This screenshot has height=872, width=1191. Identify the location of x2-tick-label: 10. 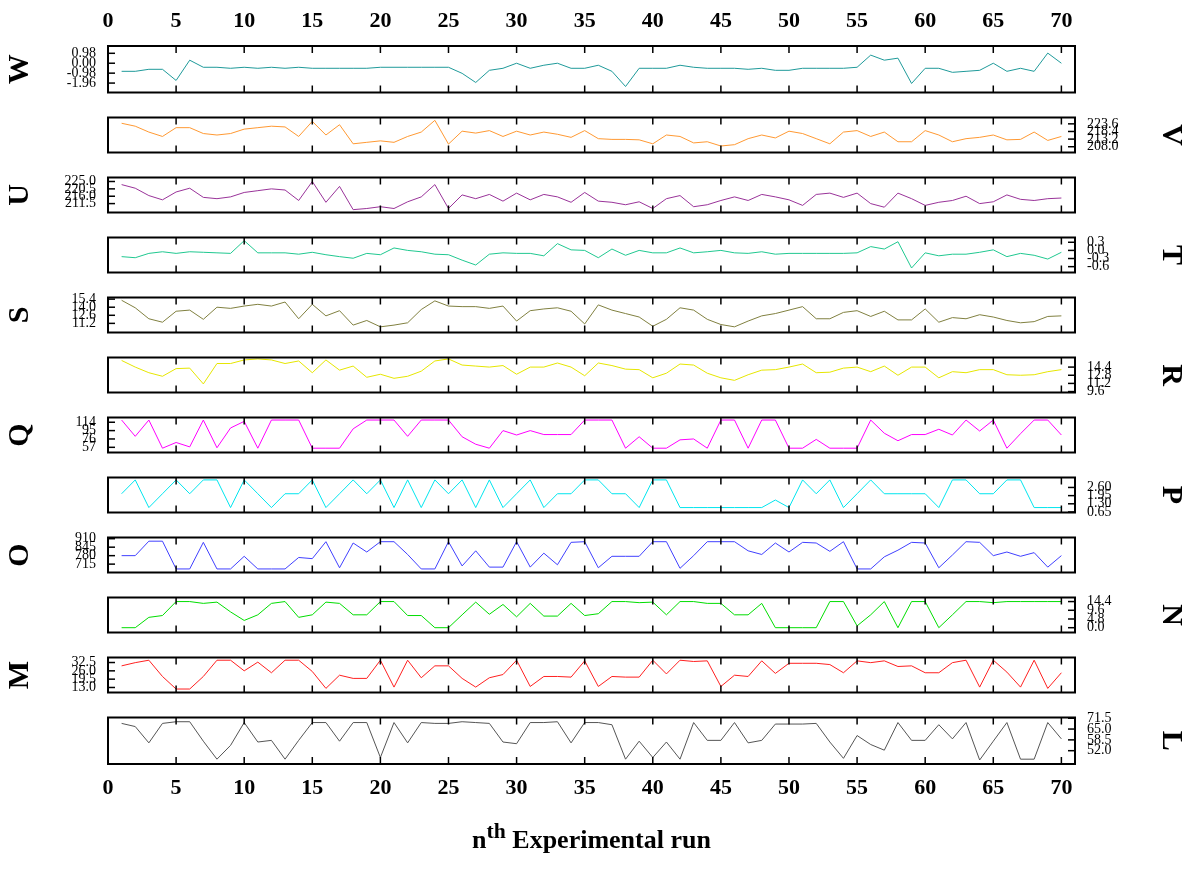
(244, 20).